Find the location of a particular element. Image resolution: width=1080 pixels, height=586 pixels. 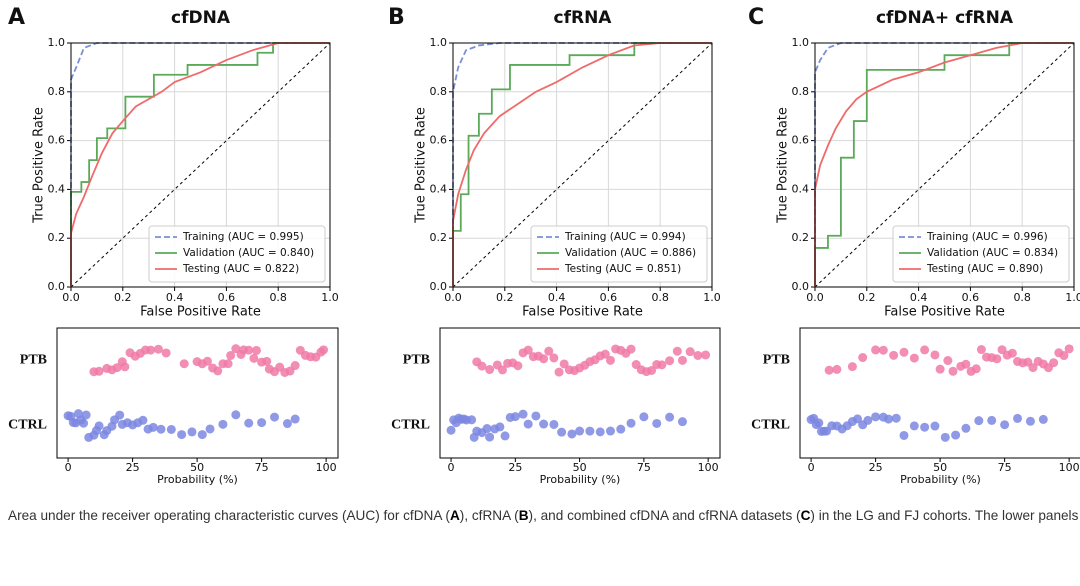

category-label: CTRL is located at coordinates (770, 425).